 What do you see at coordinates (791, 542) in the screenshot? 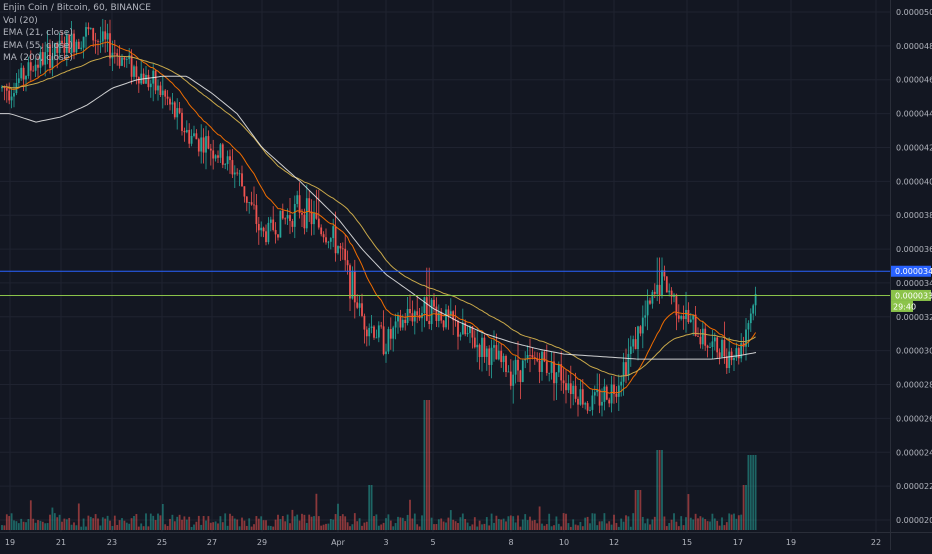
I see `x-tick-label: 19` at bounding box center [791, 542].